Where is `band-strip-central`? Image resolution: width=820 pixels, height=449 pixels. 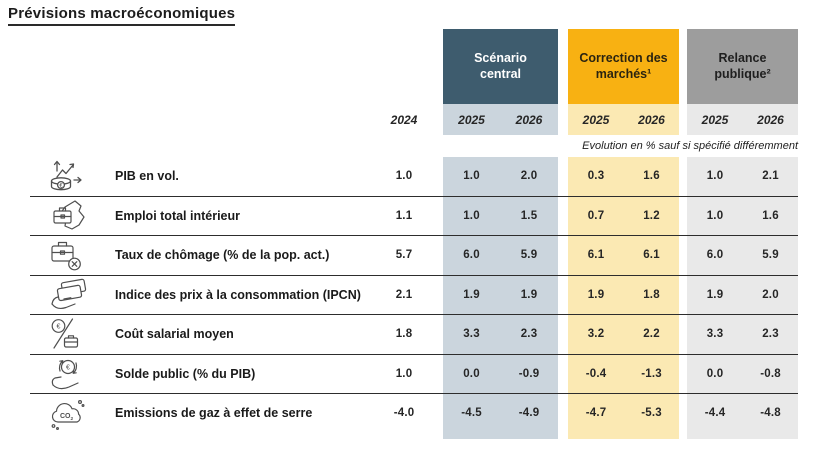 band-strip-central is located at coordinates (500, 435).